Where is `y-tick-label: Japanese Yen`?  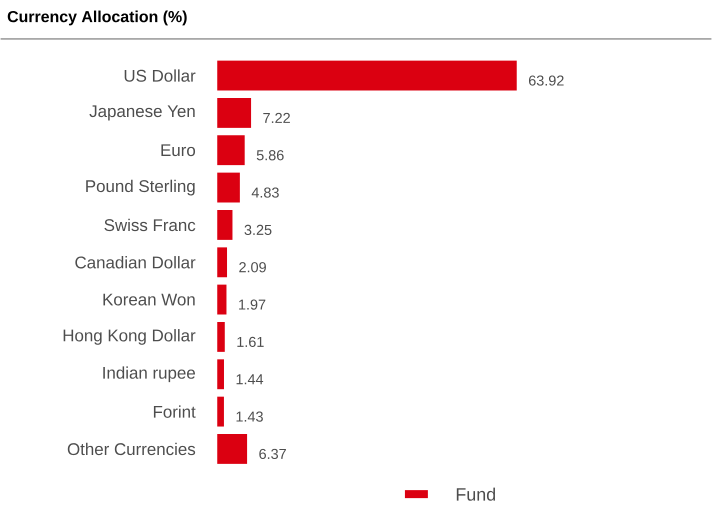
y-tick-label: Japanese Yen is located at coordinates (142, 112).